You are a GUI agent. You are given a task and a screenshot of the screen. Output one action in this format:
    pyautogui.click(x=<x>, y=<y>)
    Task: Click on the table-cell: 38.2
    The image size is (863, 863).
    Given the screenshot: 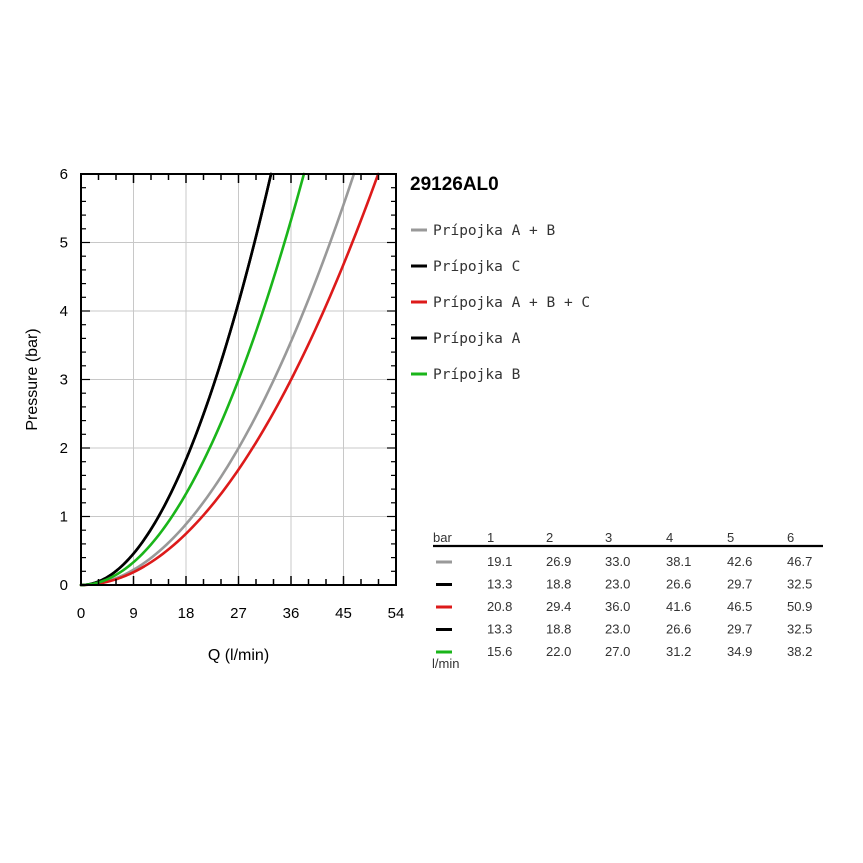 What is the action you would take?
    pyautogui.click(x=799, y=651)
    